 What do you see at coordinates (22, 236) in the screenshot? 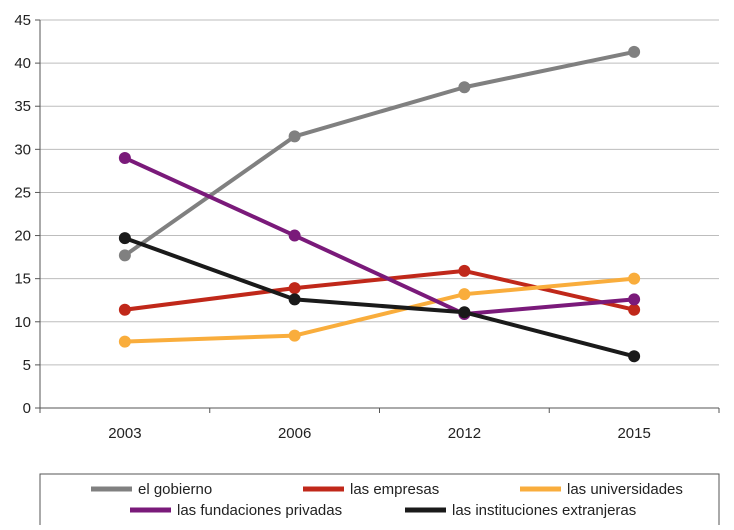
I see `y-tick-label: 20` at bounding box center [22, 236].